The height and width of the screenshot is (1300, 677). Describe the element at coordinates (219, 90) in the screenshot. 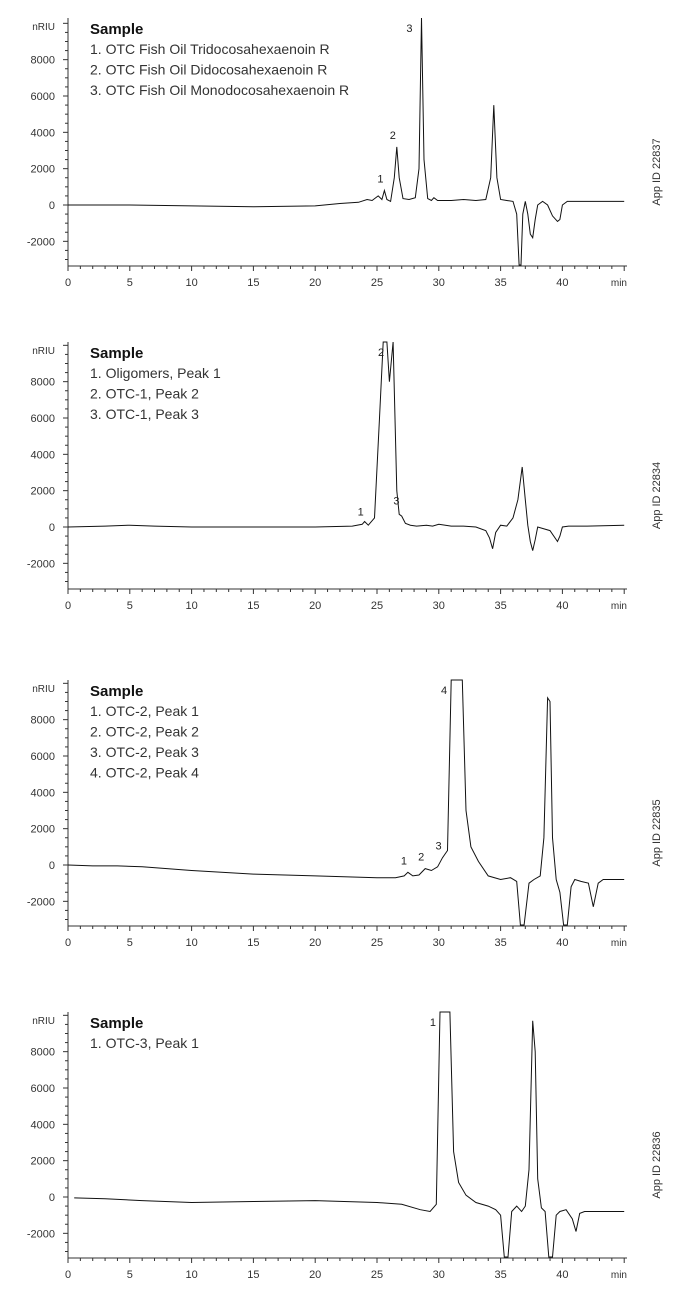

I see `legend-item: 3. OTC Fish Oil Monodocosahexaenoin R` at that location.